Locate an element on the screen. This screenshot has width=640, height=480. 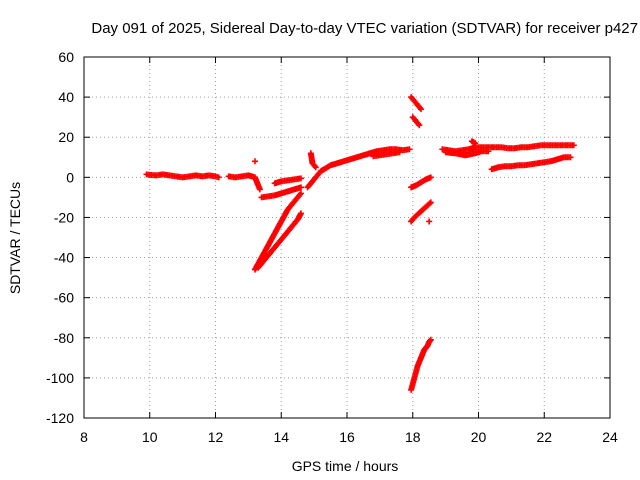
x-tick-label: 10 is located at coordinates (150, 437).